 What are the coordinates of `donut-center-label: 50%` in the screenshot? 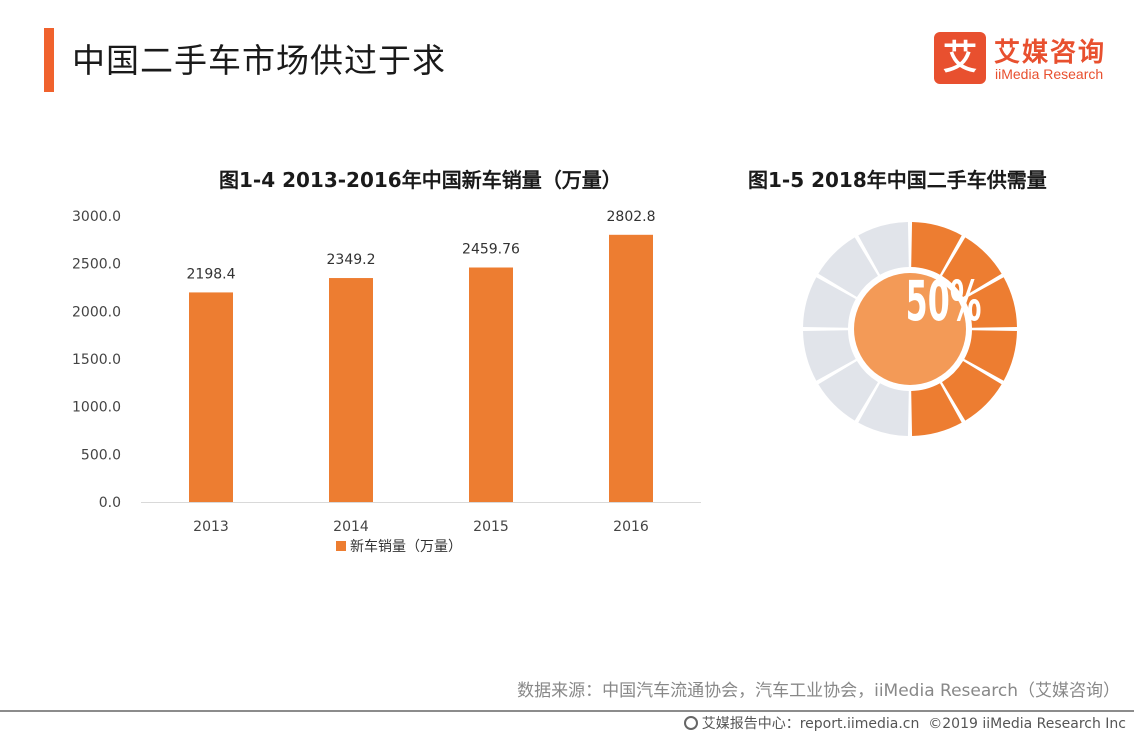 It's located at (944, 301).